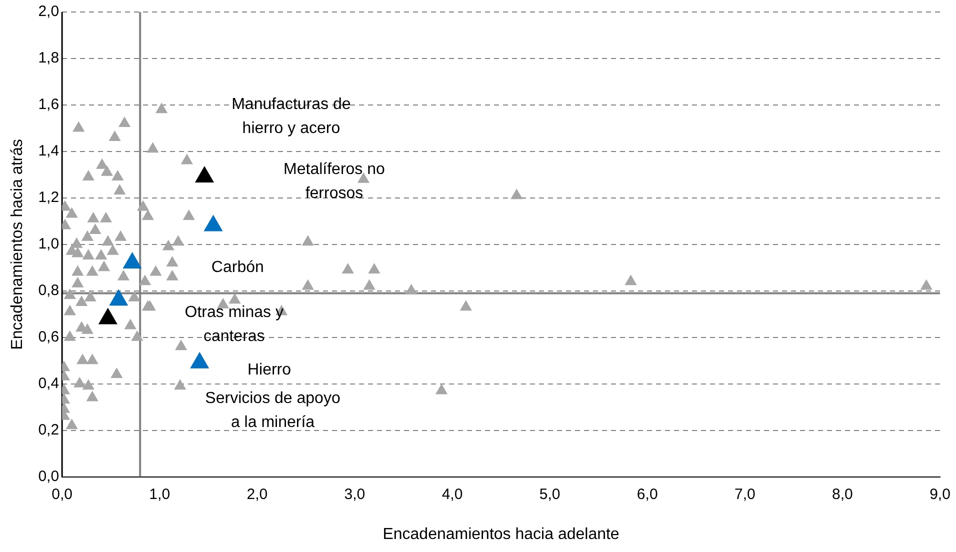 The image size is (956, 552). What do you see at coordinates (842, 494) in the screenshot?
I see `x-tick-label: 8,0` at bounding box center [842, 494].